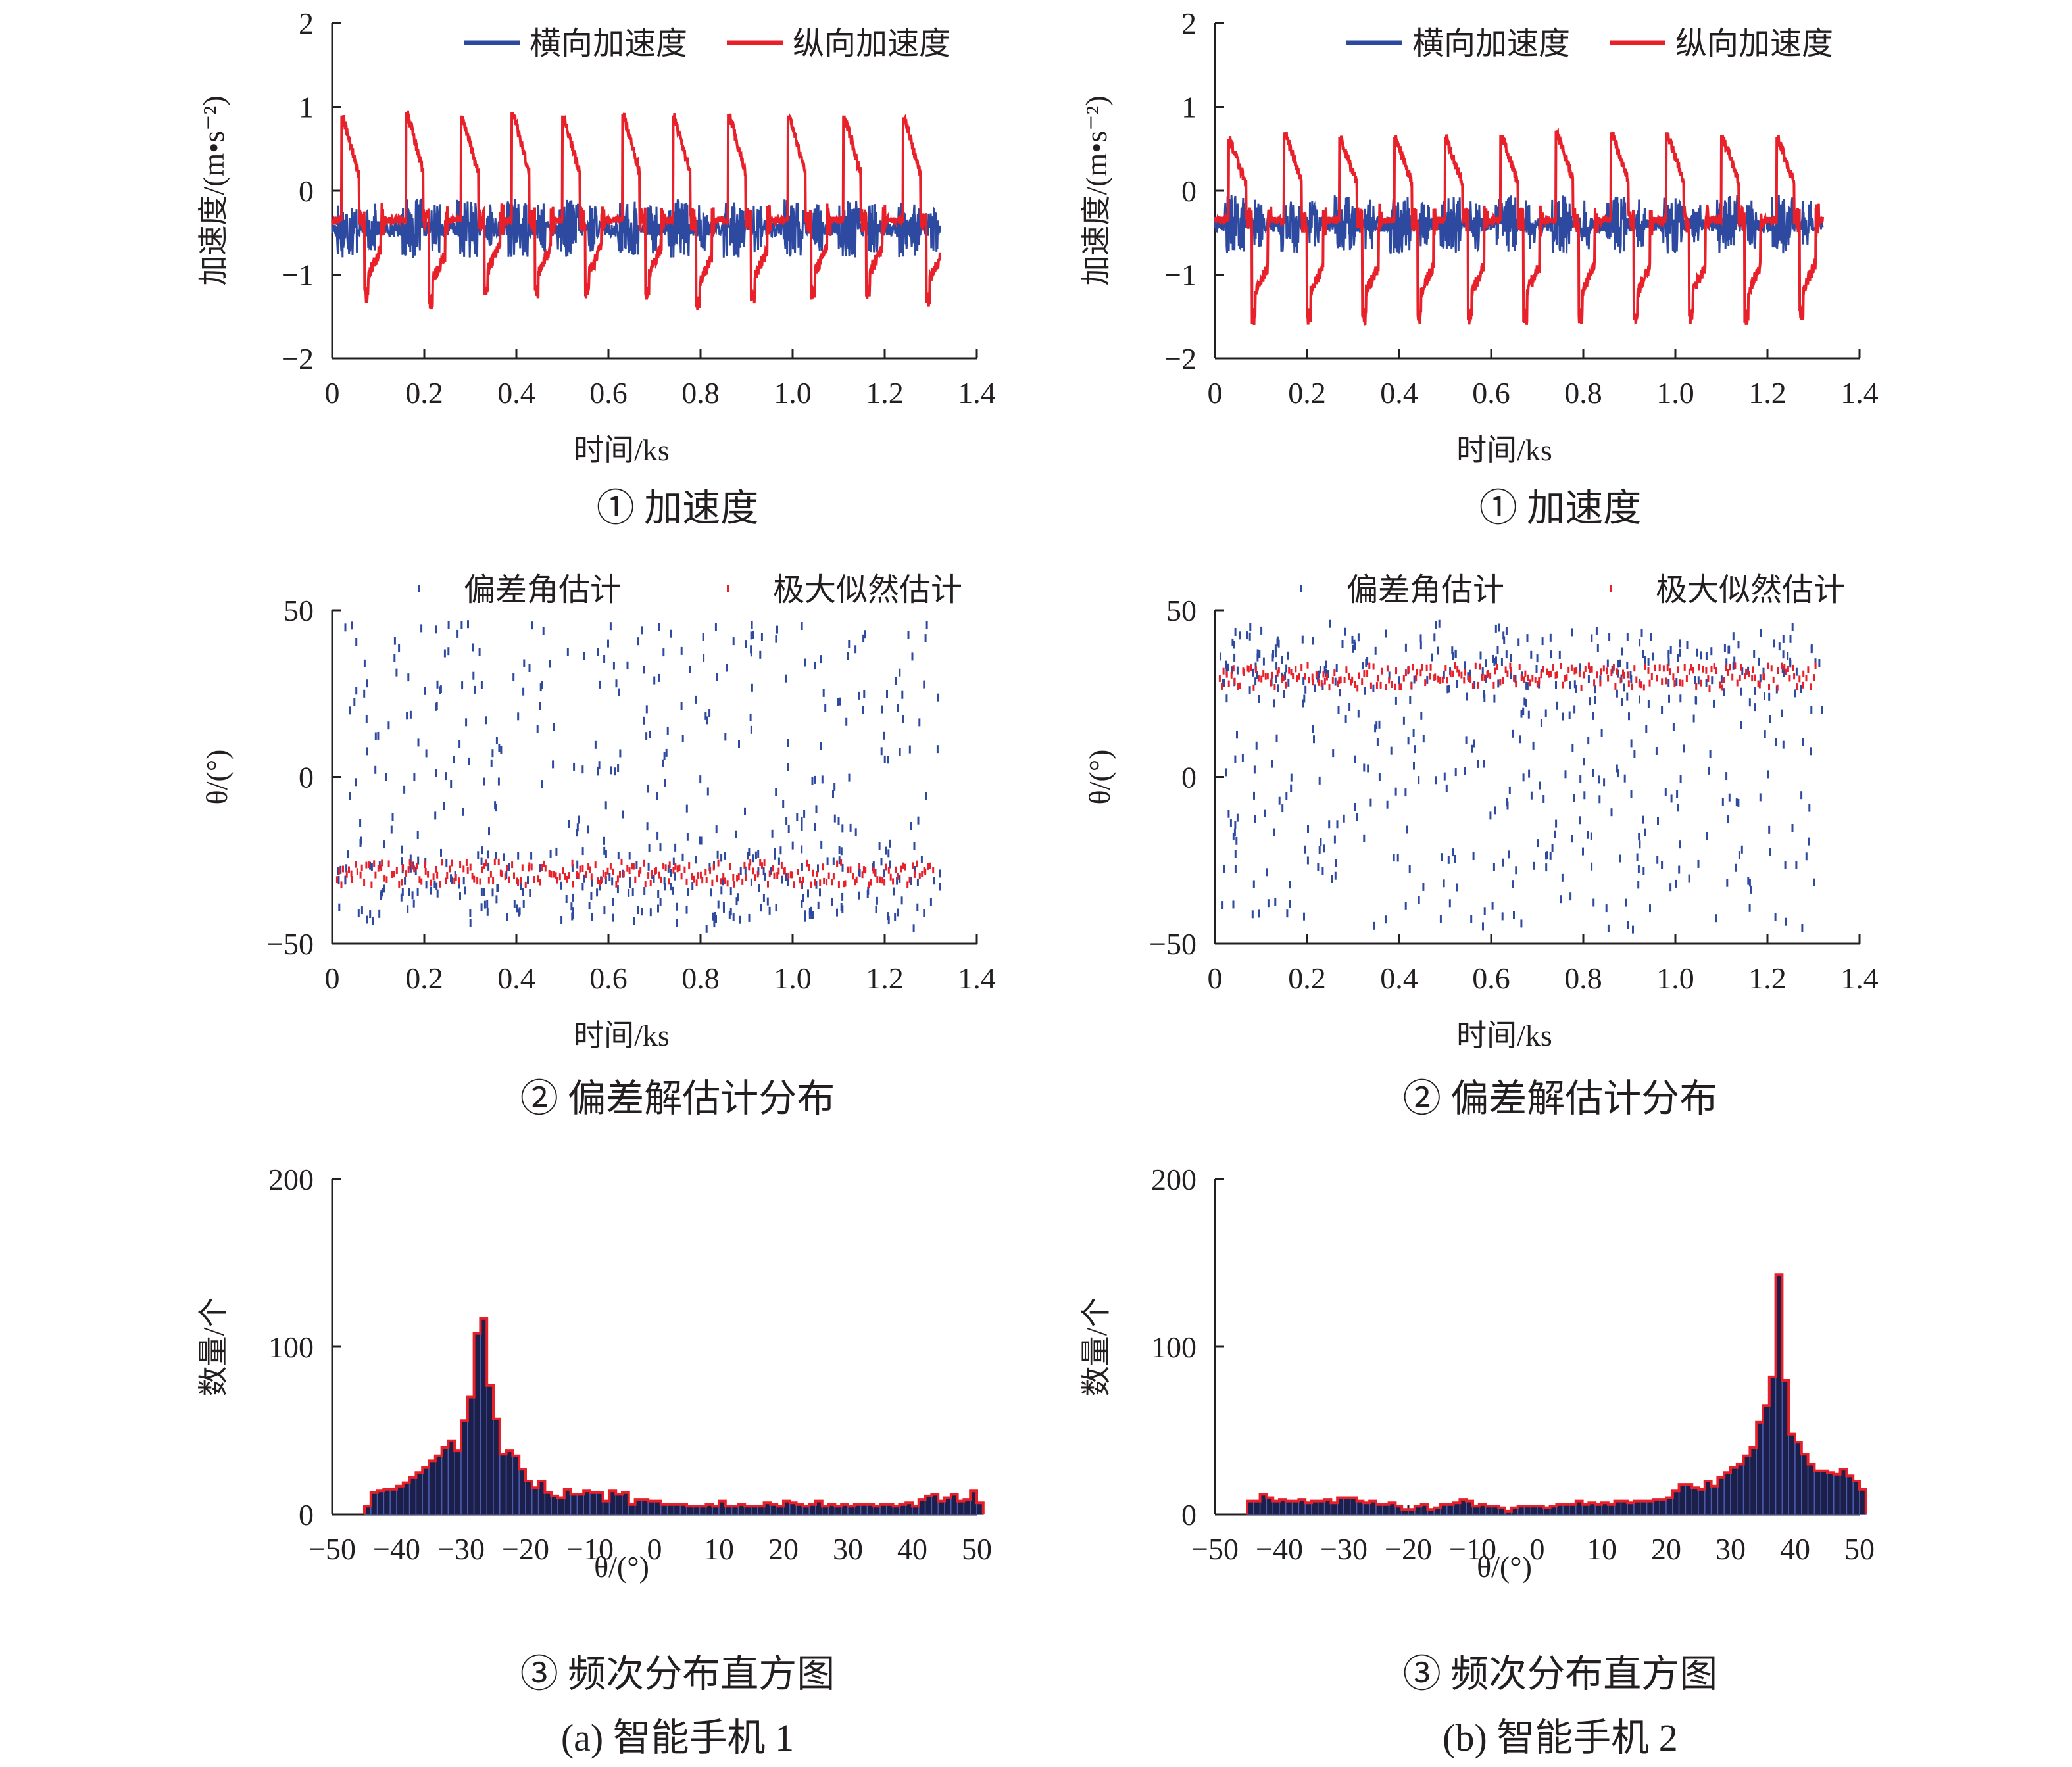  I want to click on b-1-legend-label: 横向加速度, so click(1491, 43).